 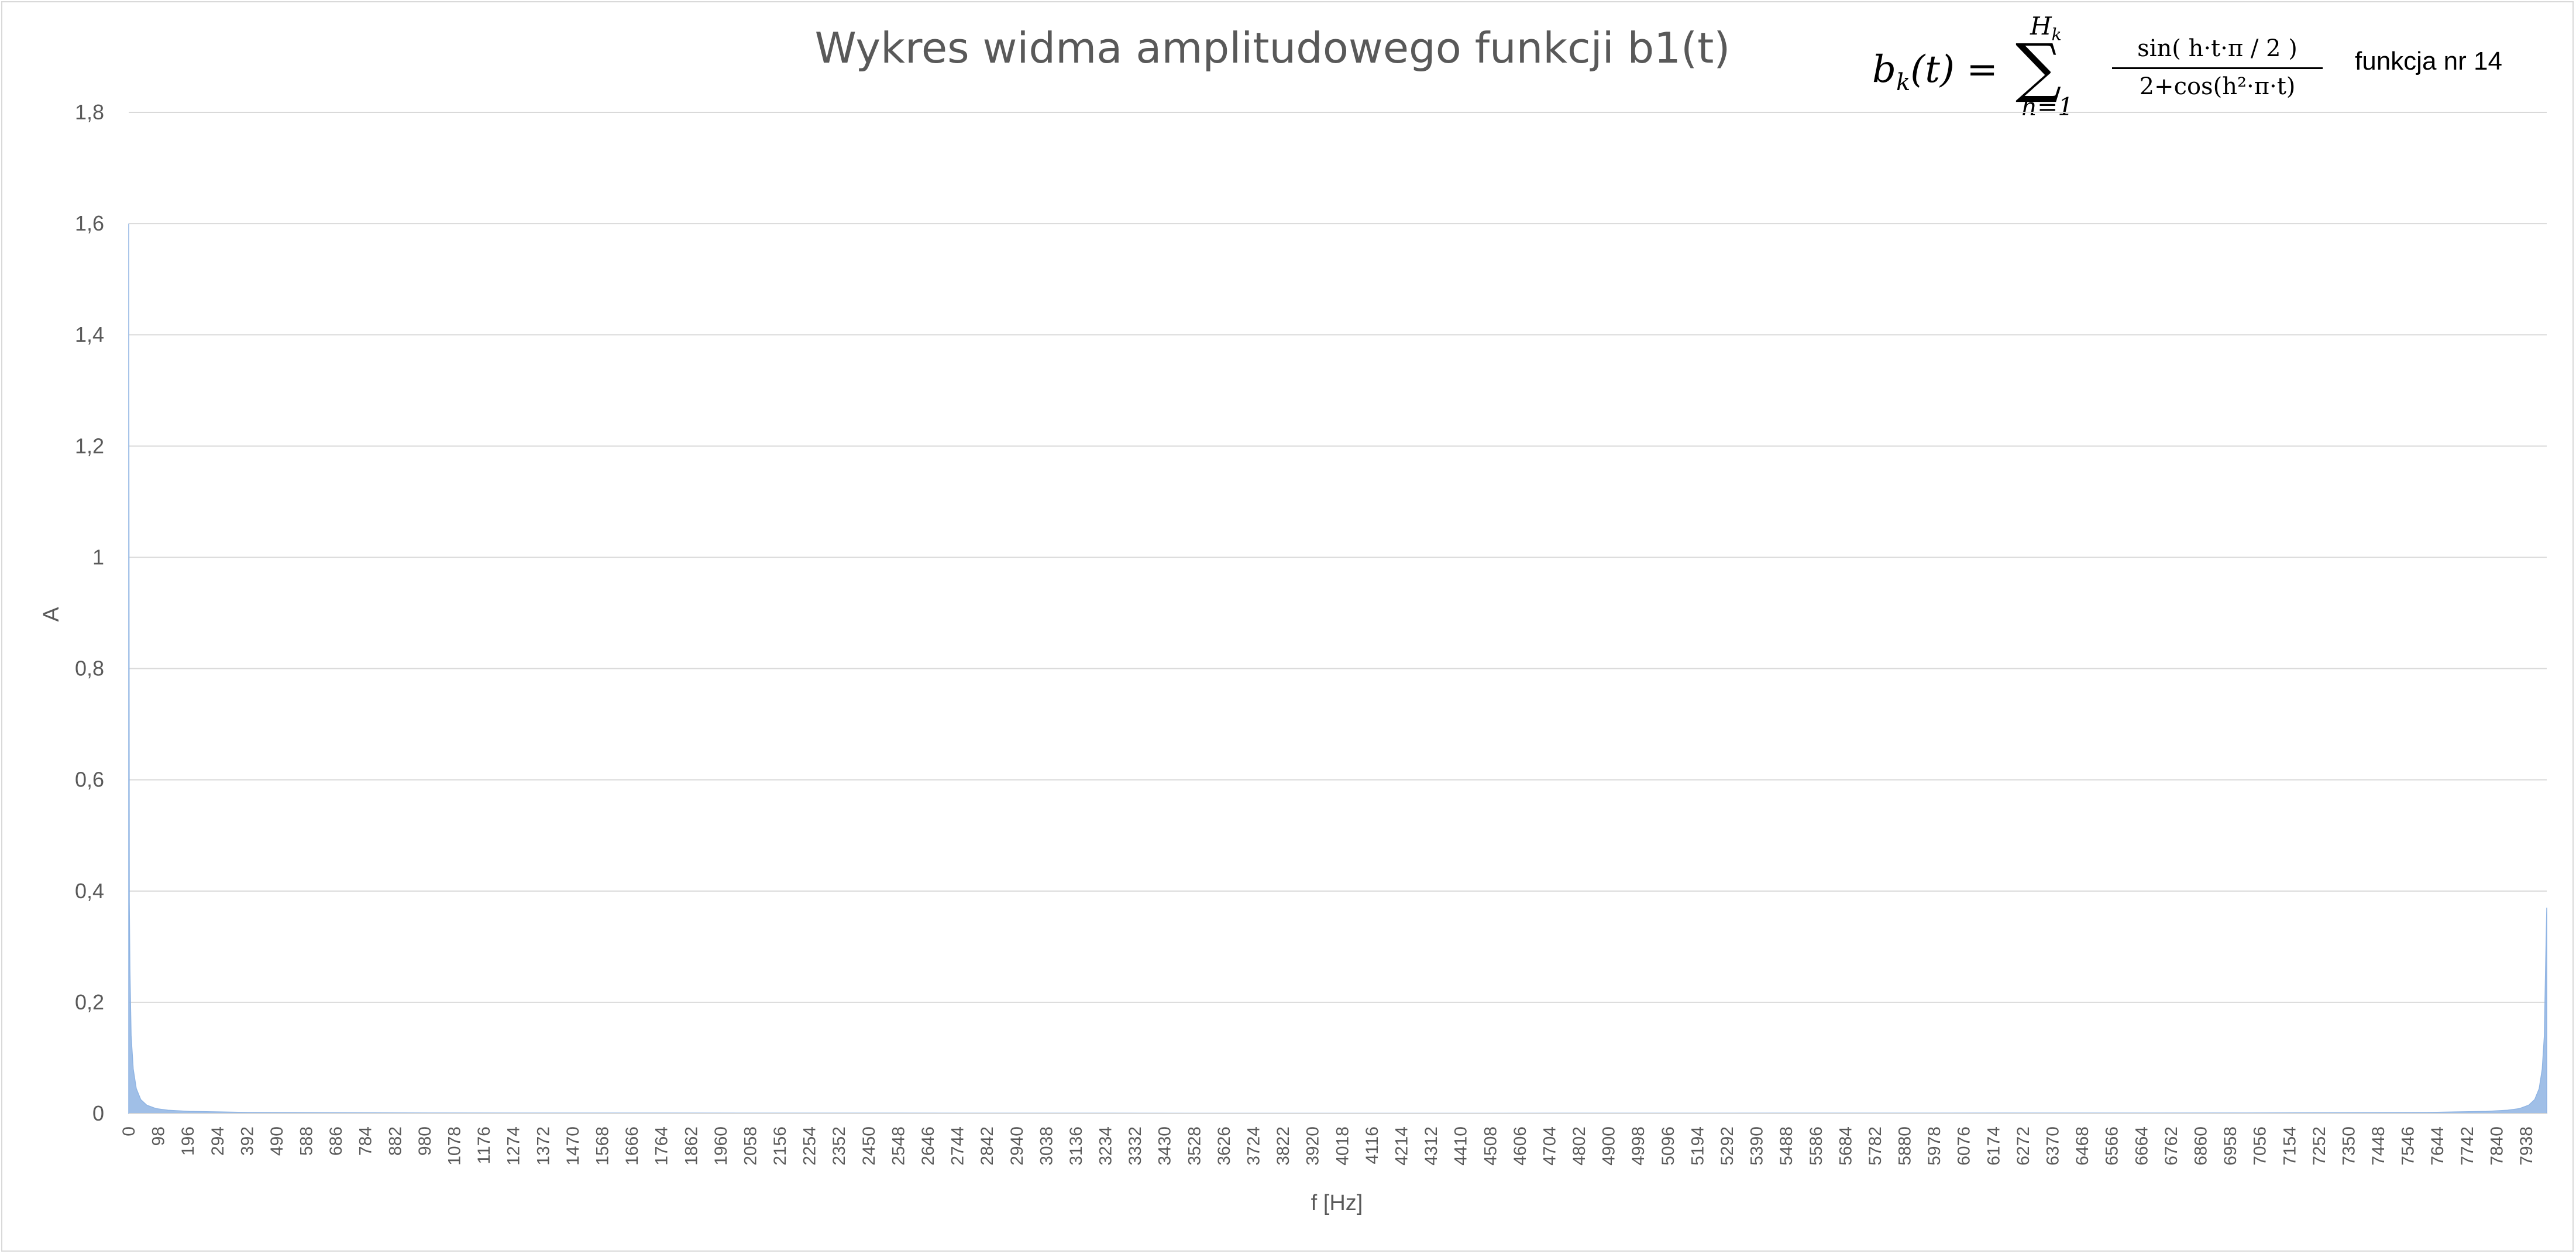 I want to click on x-tick-label: 3724, so click(x=1254, y=1146).